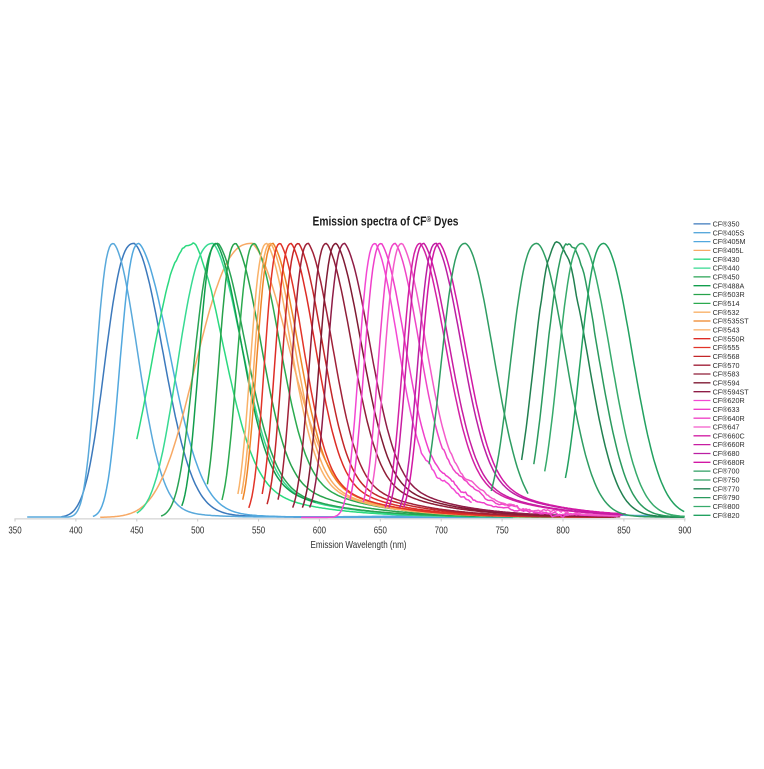 The height and width of the screenshot is (769, 764). What do you see at coordinates (75, 531) in the screenshot?
I see `svg-text: 400` at bounding box center [75, 531].